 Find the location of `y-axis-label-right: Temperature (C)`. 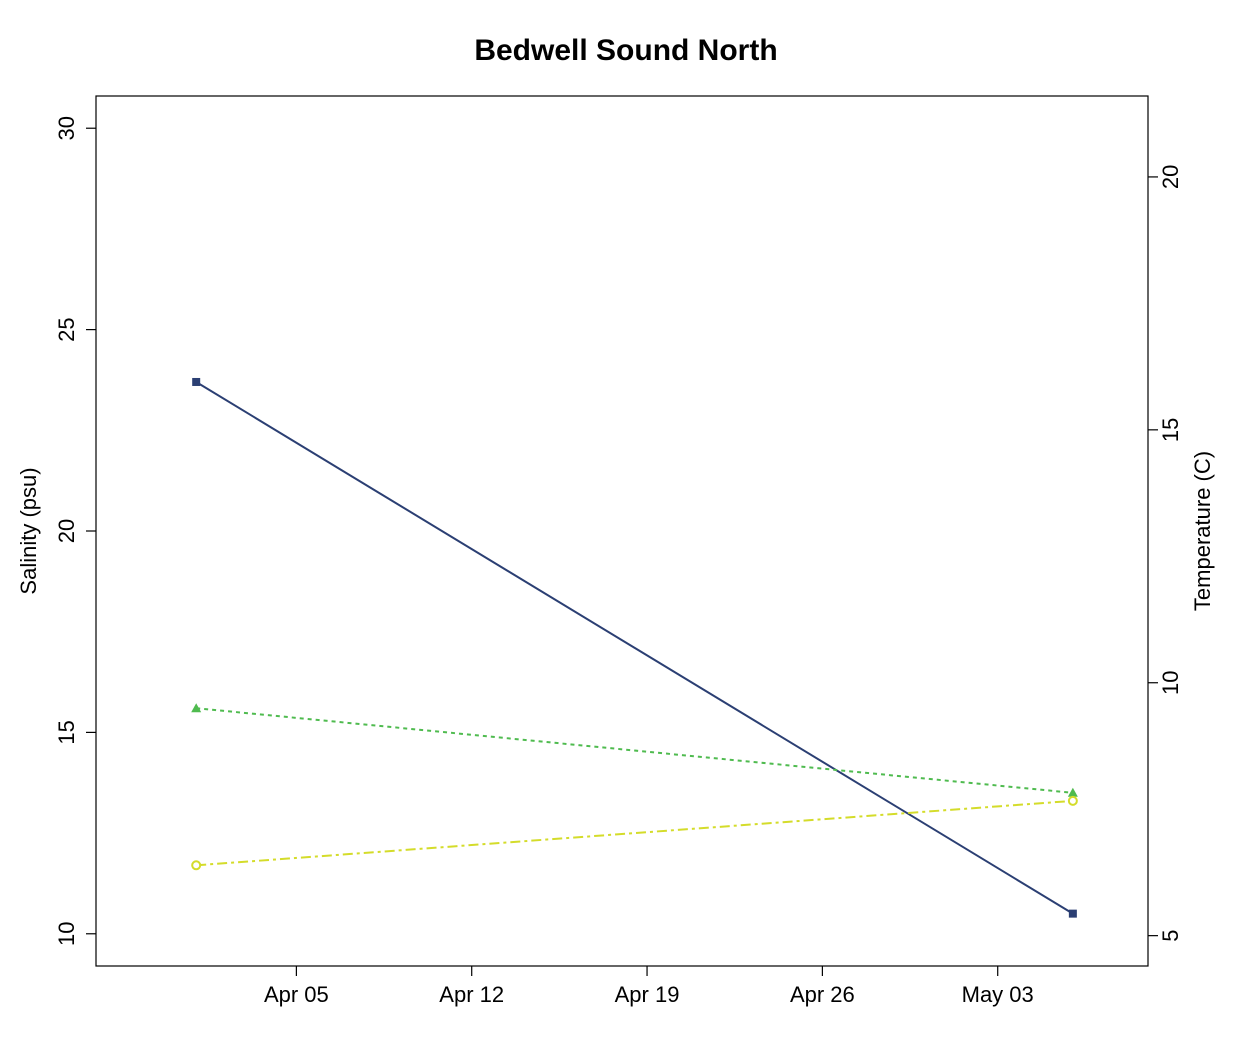

y-axis-label-right: Temperature (C) is located at coordinates (1202, 531).